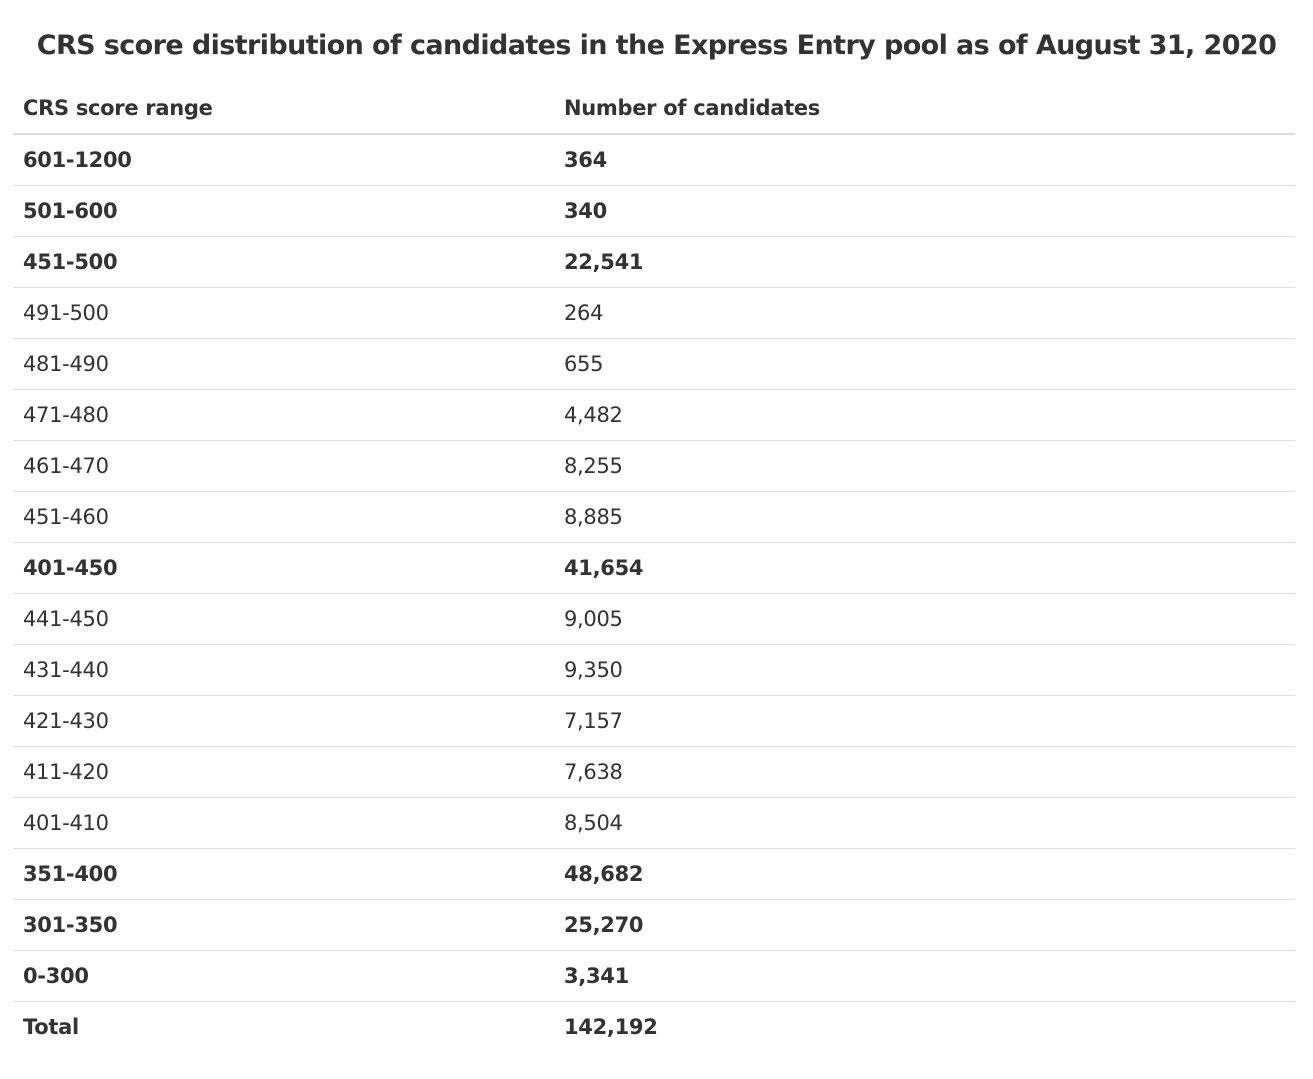  Describe the element at coordinates (924, 924) in the screenshot. I see `candidate-count-cell: 25,270` at that location.